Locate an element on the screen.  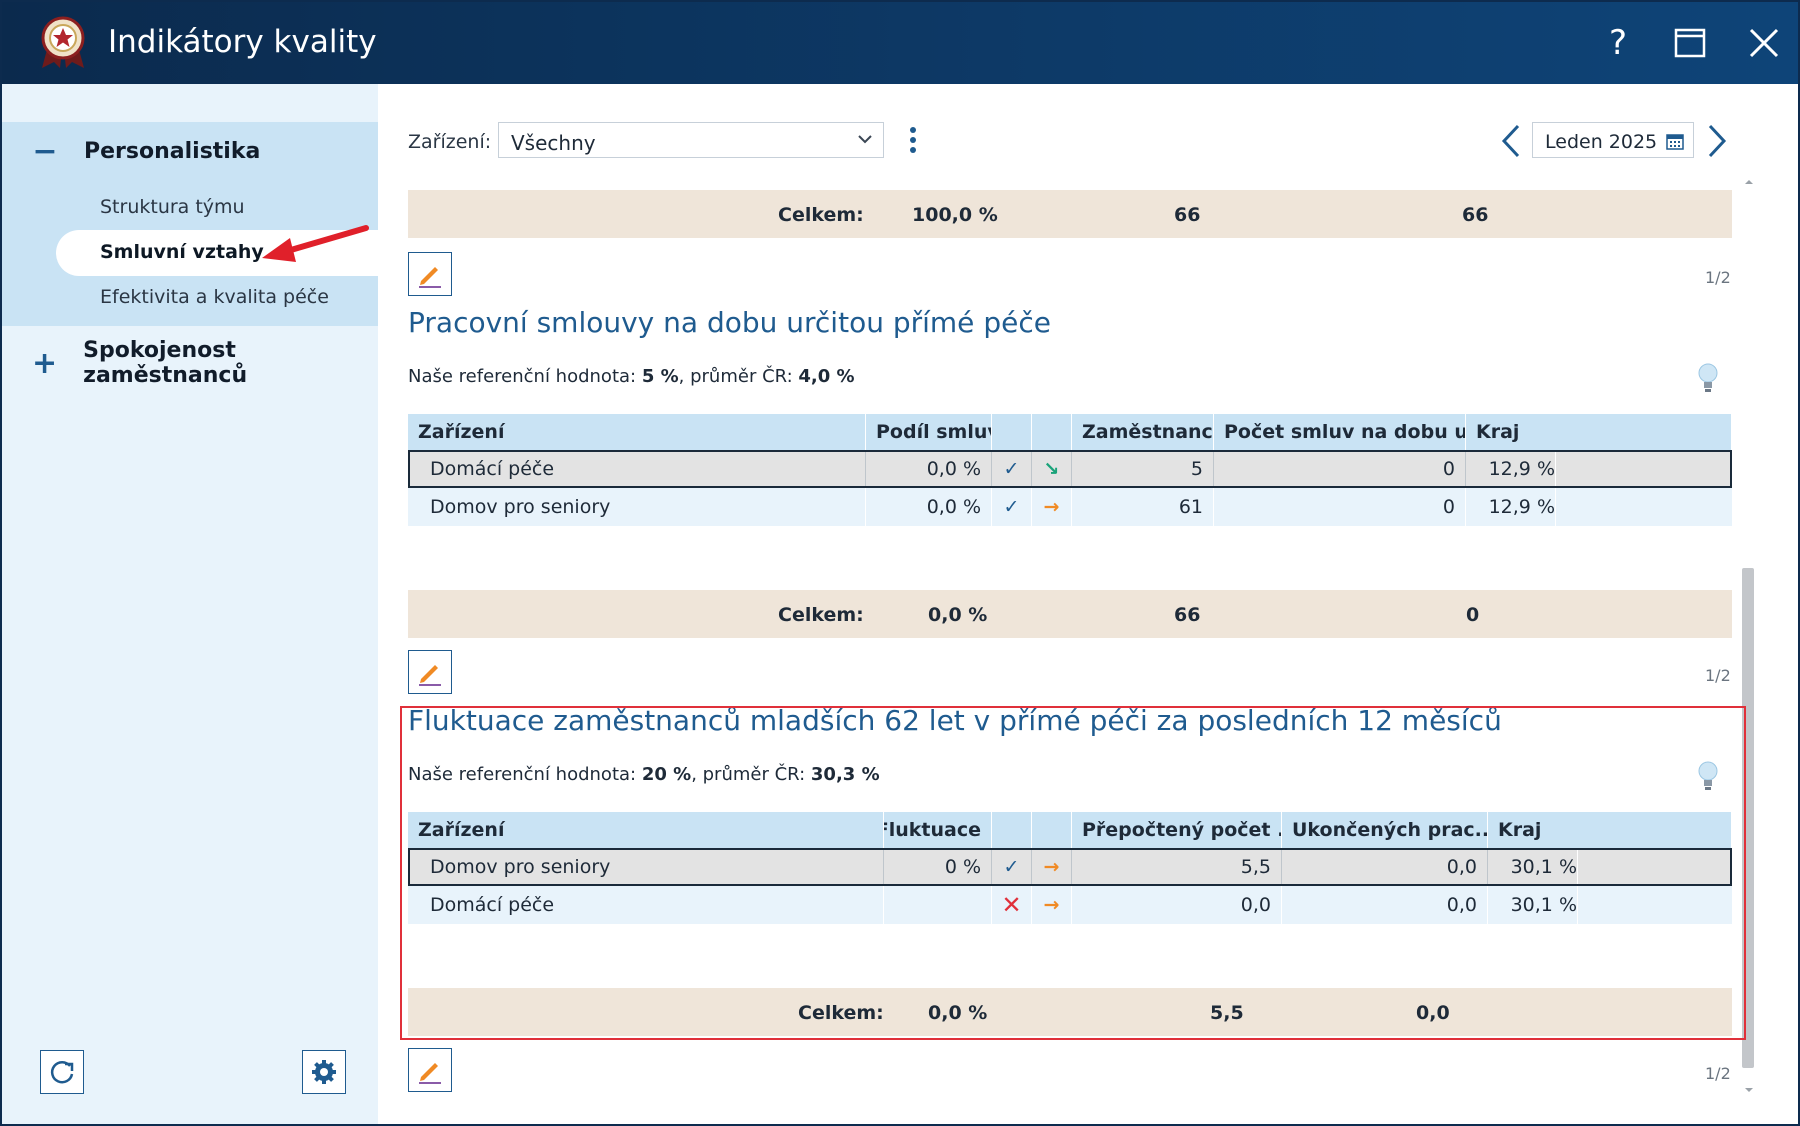
refresh-icon is located at coordinates (62, 1072).